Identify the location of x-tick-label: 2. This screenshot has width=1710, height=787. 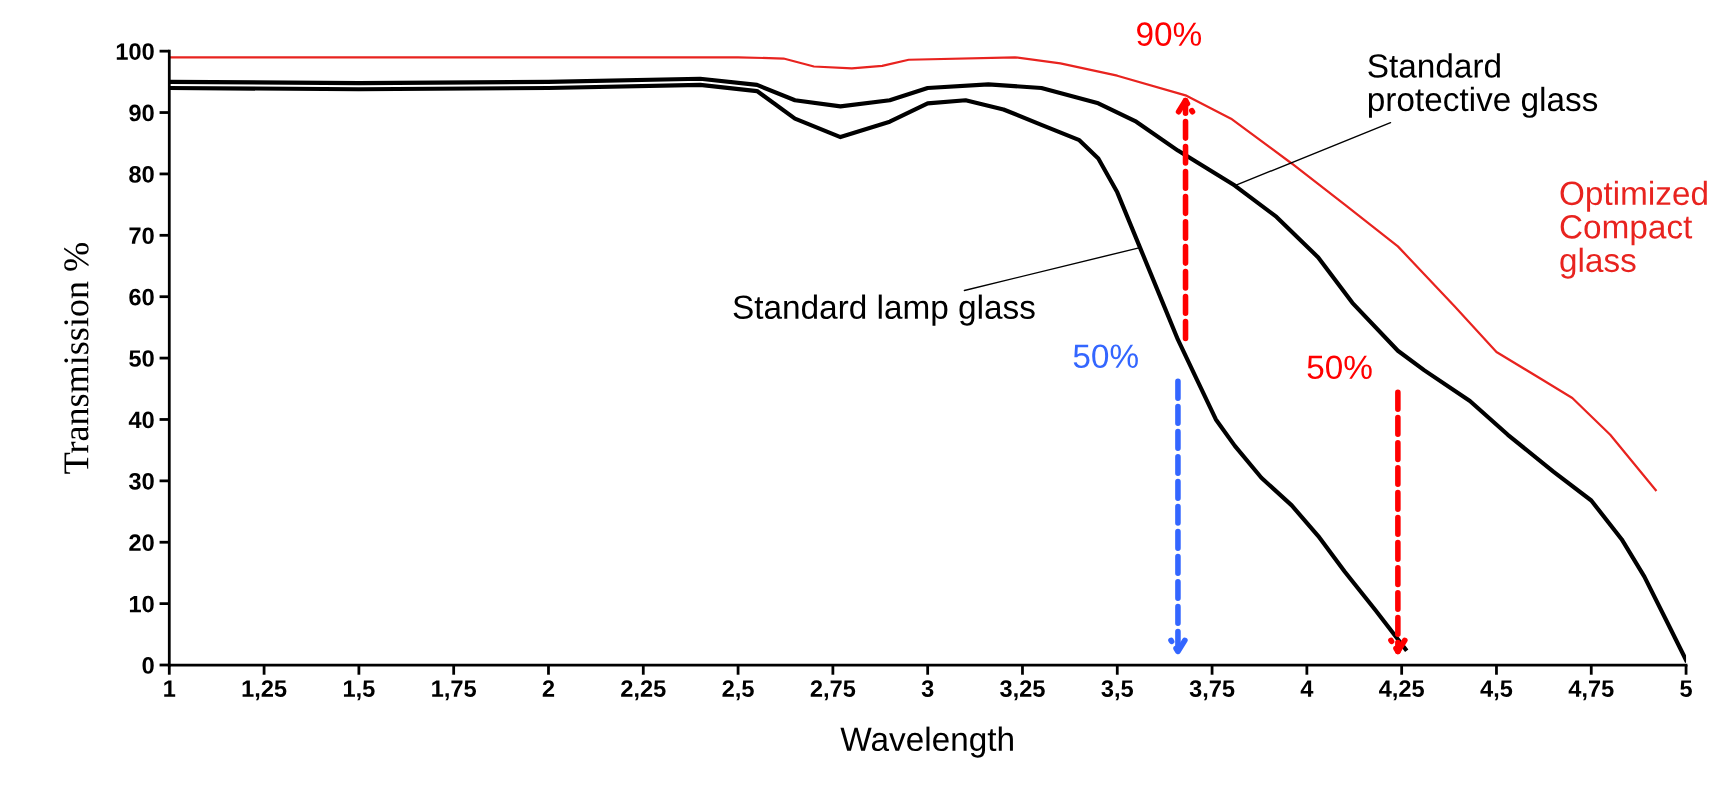
(548, 688).